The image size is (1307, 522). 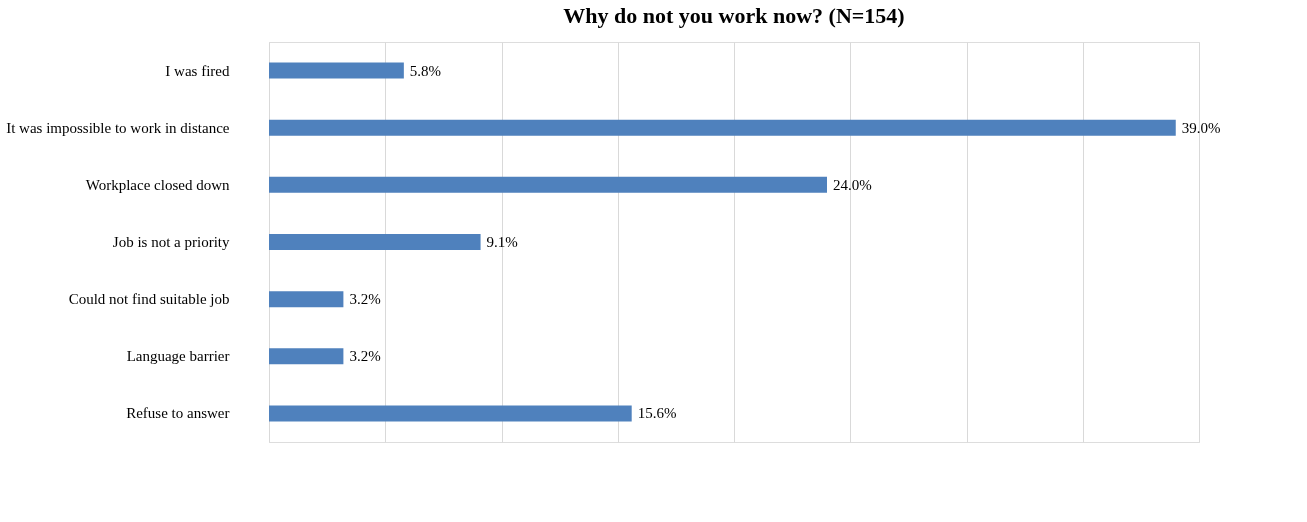 I want to click on data-label: 24.0%, so click(x=852, y=184).